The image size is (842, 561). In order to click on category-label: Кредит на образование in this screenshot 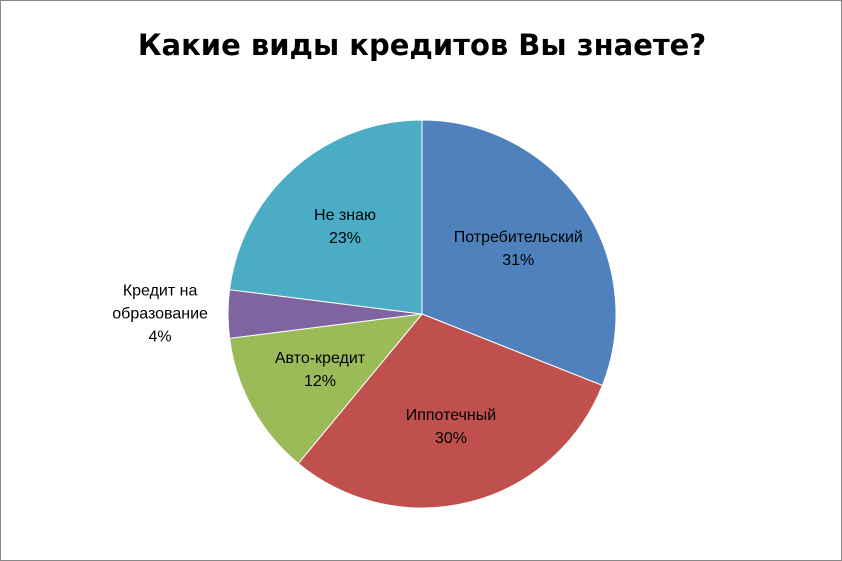, I will do `click(160, 302)`.